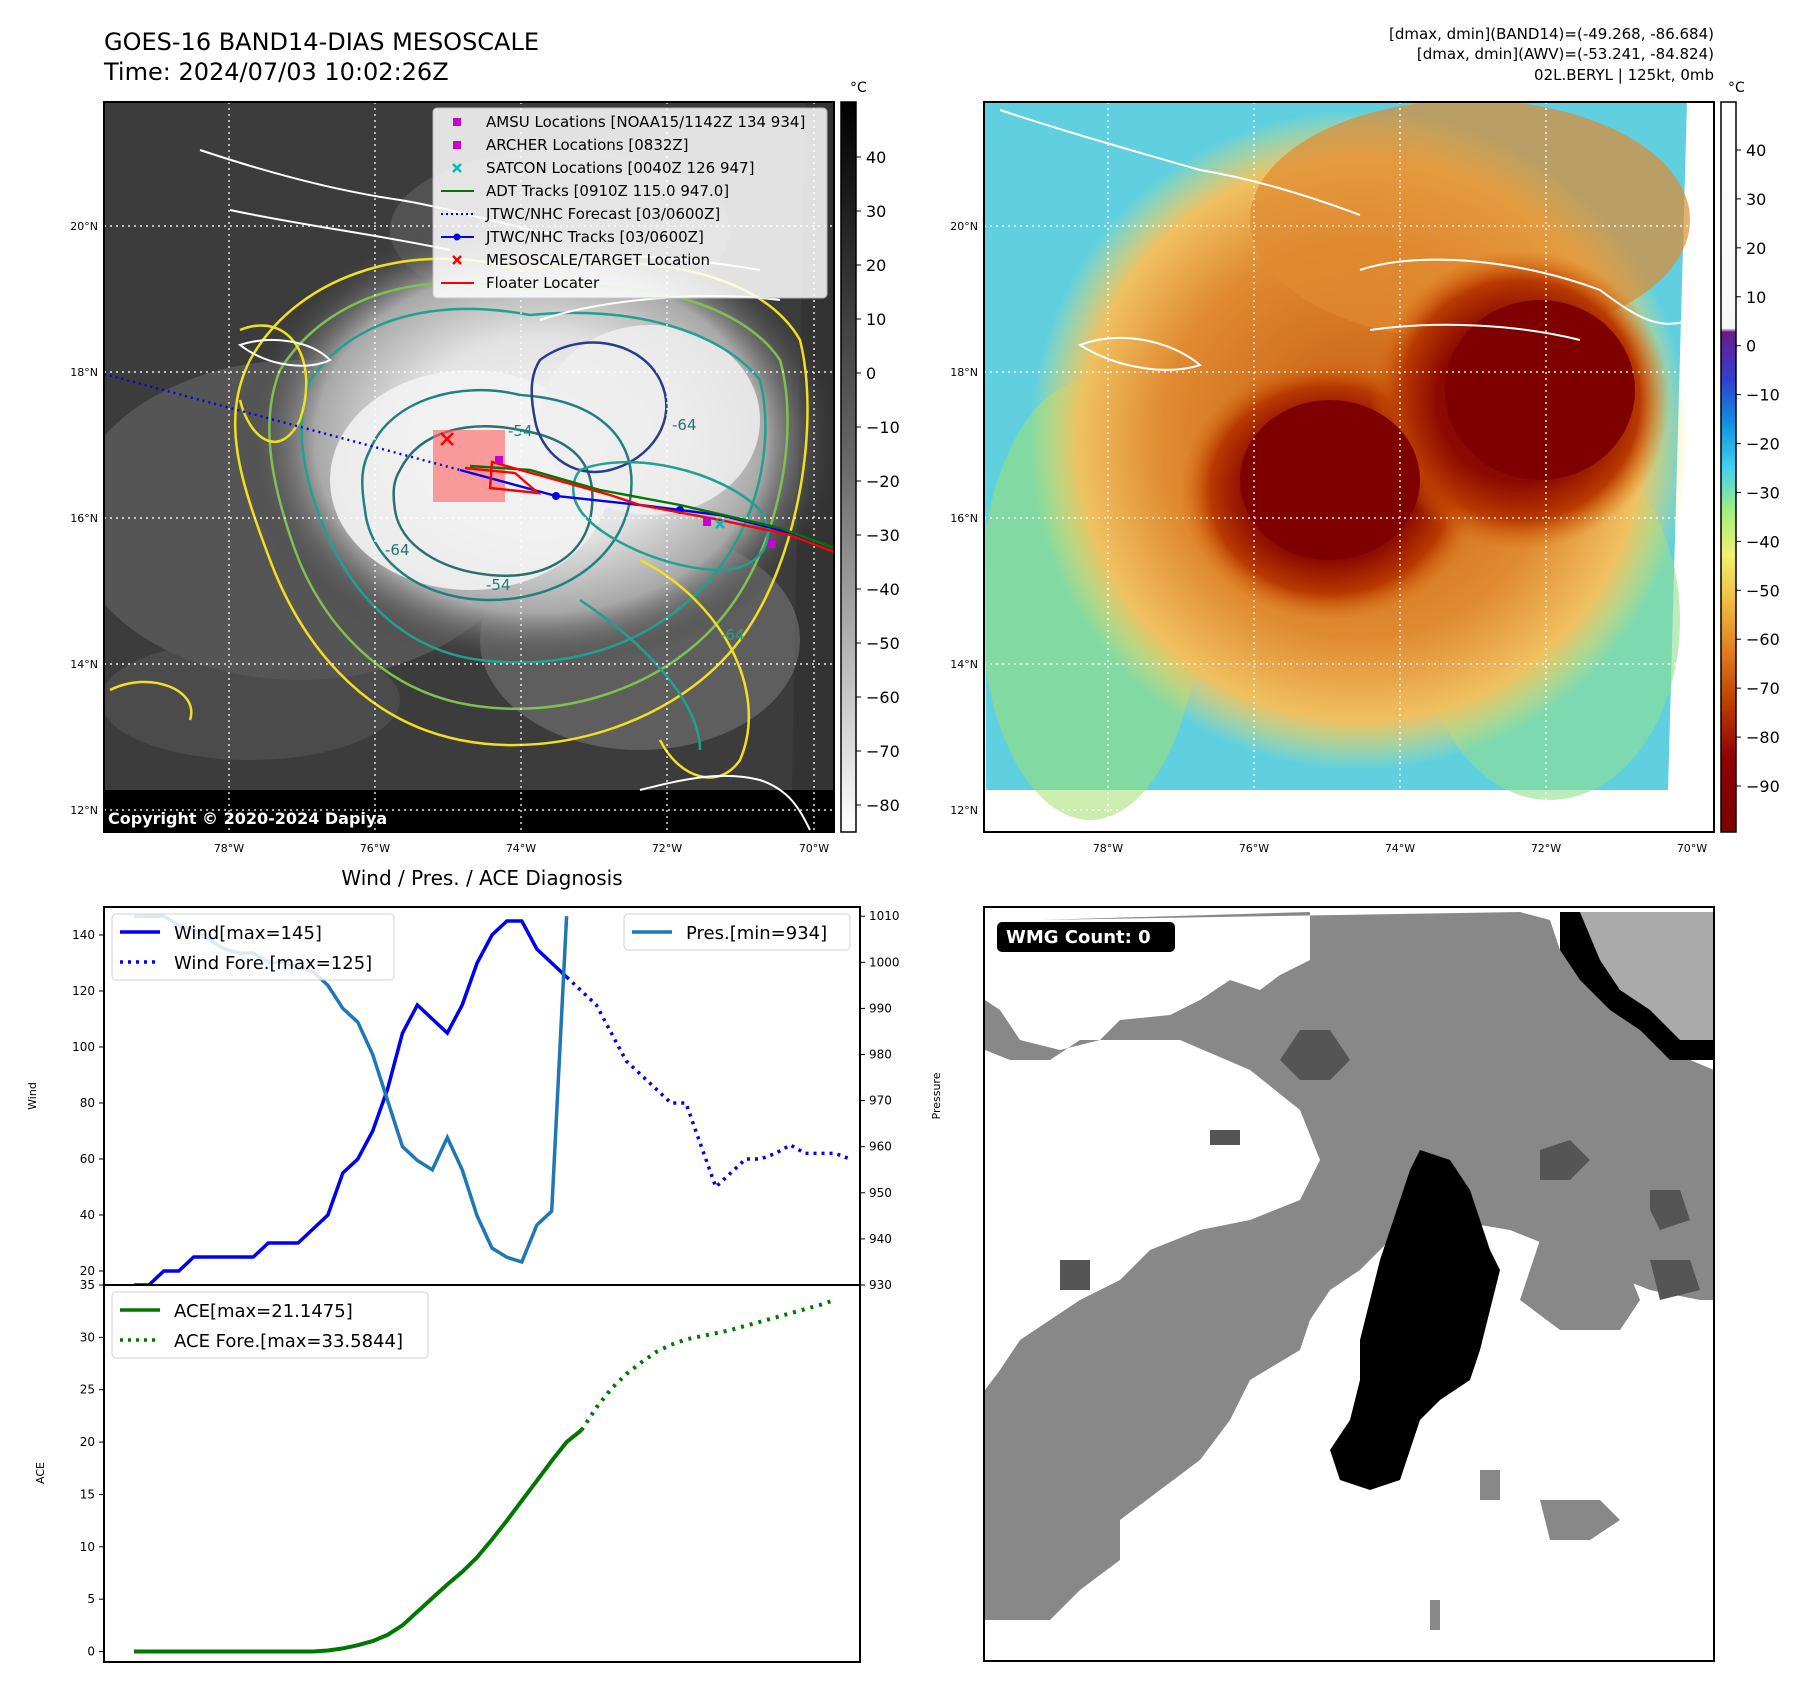 This screenshot has width=1797, height=1690. Describe the element at coordinates (671, 516) in the screenshot. I see `contour-dark-blue` at that location.